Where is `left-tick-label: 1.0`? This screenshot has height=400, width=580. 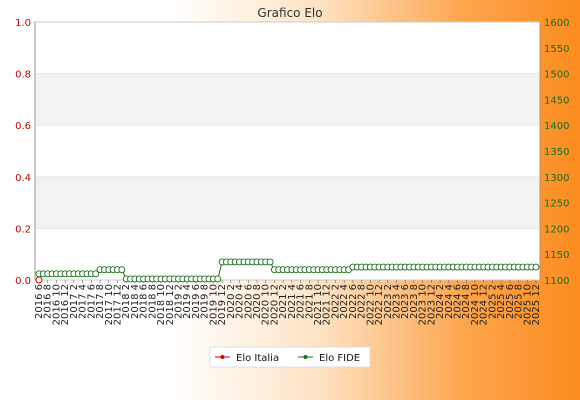
left-tick-label: 1.0 is located at coordinates (23, 23).